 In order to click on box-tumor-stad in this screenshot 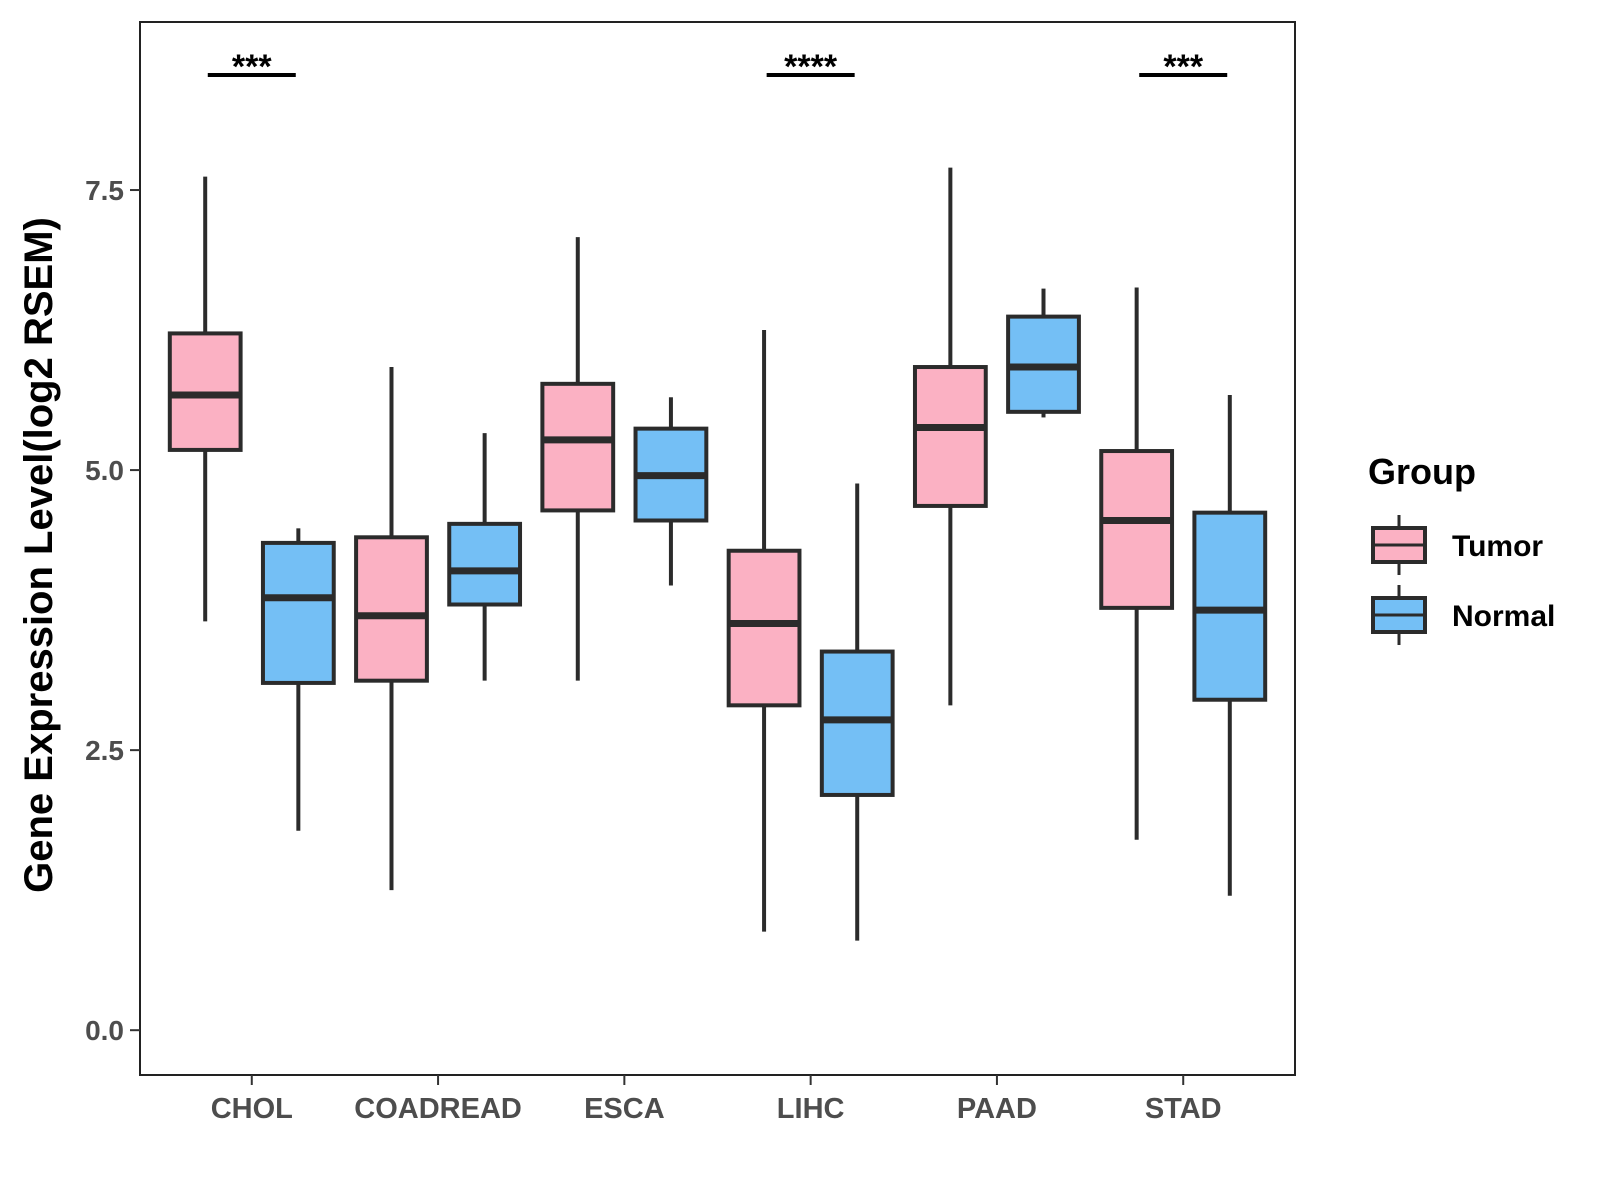, I will do `click(1137, 563)`.